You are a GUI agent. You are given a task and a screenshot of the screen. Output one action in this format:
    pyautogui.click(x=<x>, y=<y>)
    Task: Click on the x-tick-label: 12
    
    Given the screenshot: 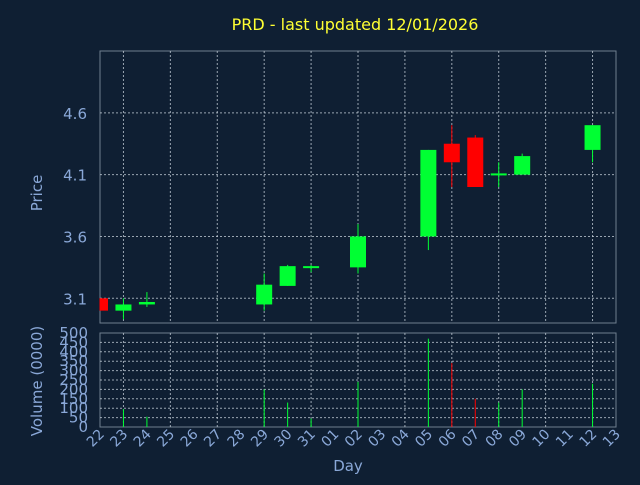 What is the action you would take?
    pyautogui.click(x=588, y=439)
    